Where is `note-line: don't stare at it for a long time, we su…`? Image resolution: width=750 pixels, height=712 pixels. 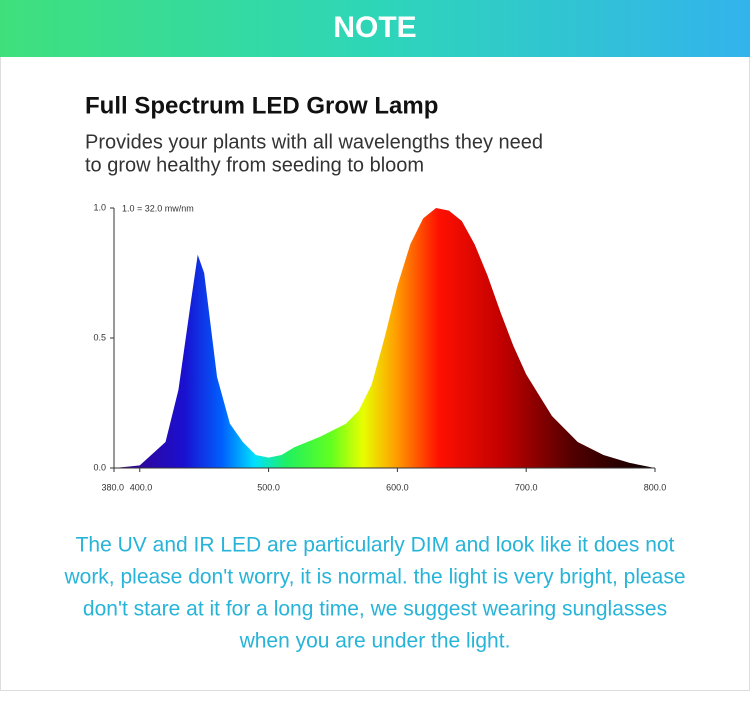 note-line: don't stare at it for a long time, we su… is located at coordinates (375, 609).